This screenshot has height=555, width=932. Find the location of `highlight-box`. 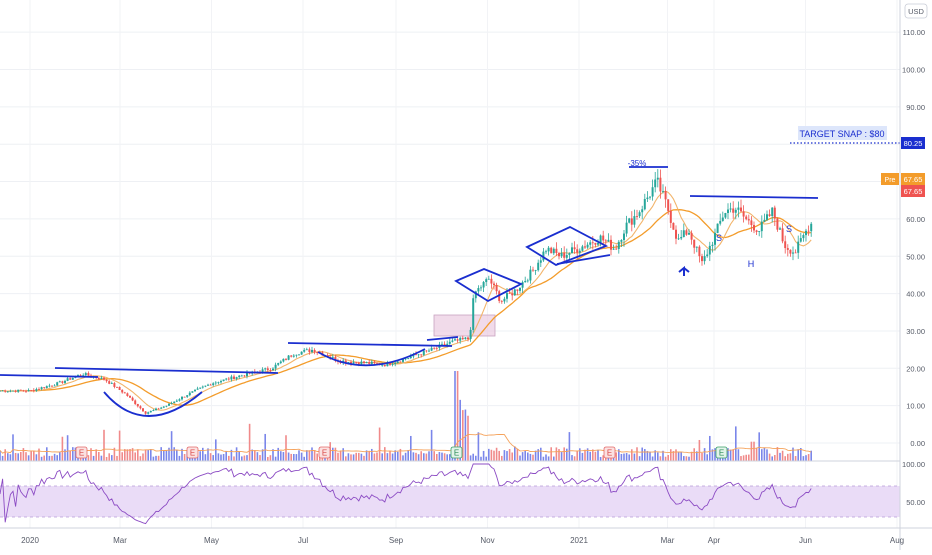

highlight-box is located at coordinates (464, 325).